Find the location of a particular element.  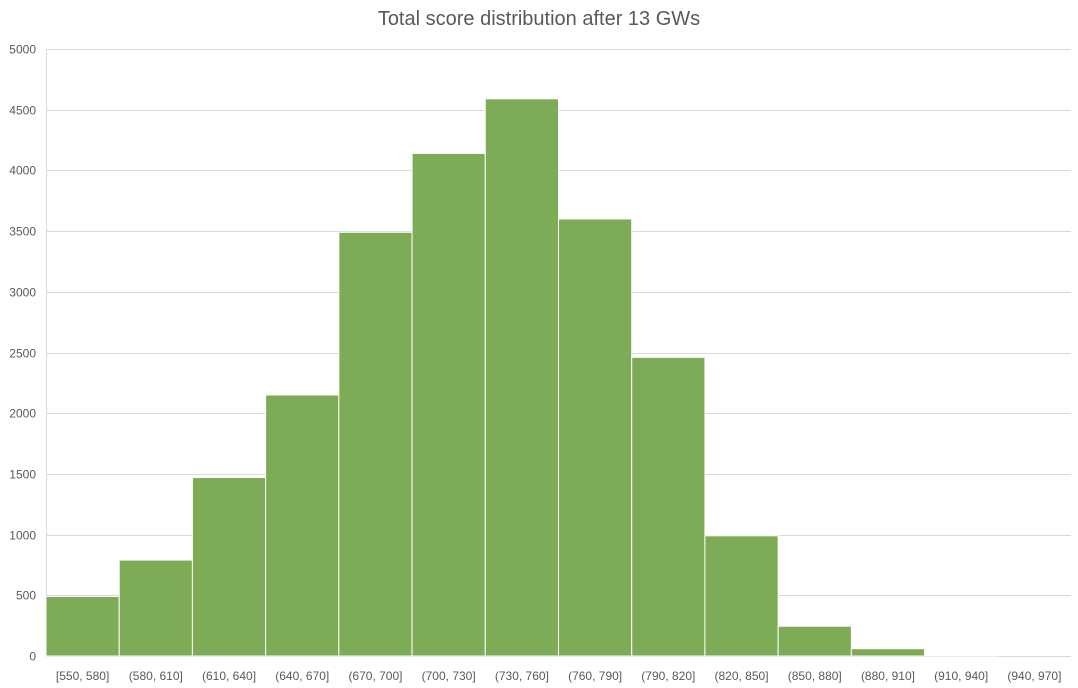

x-tick-label: (790, 820] is located at coordinates (668, 676).